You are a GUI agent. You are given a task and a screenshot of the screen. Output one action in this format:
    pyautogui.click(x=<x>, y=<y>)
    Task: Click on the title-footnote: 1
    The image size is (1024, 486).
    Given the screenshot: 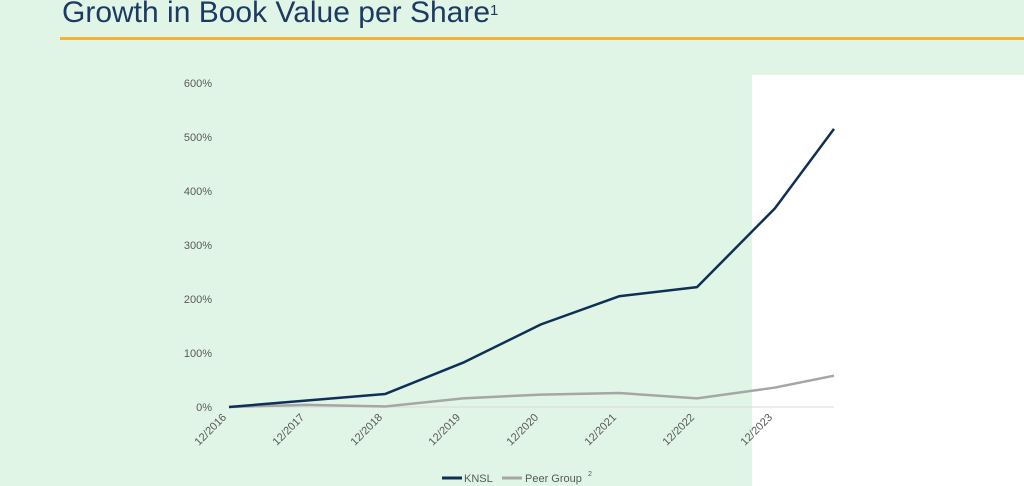 What is the action you would take?
    pyautogui.click(x=494, y=10)
    